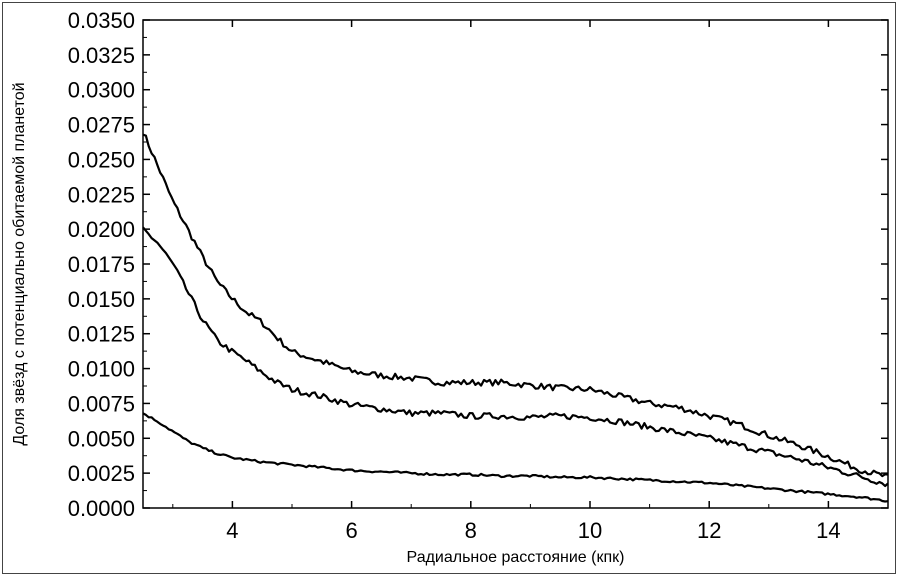  What do you see at coordinates (101, 438) in the screenshot?
I see `y-tick-label: 0.0050` at bounding box center [101, 438].